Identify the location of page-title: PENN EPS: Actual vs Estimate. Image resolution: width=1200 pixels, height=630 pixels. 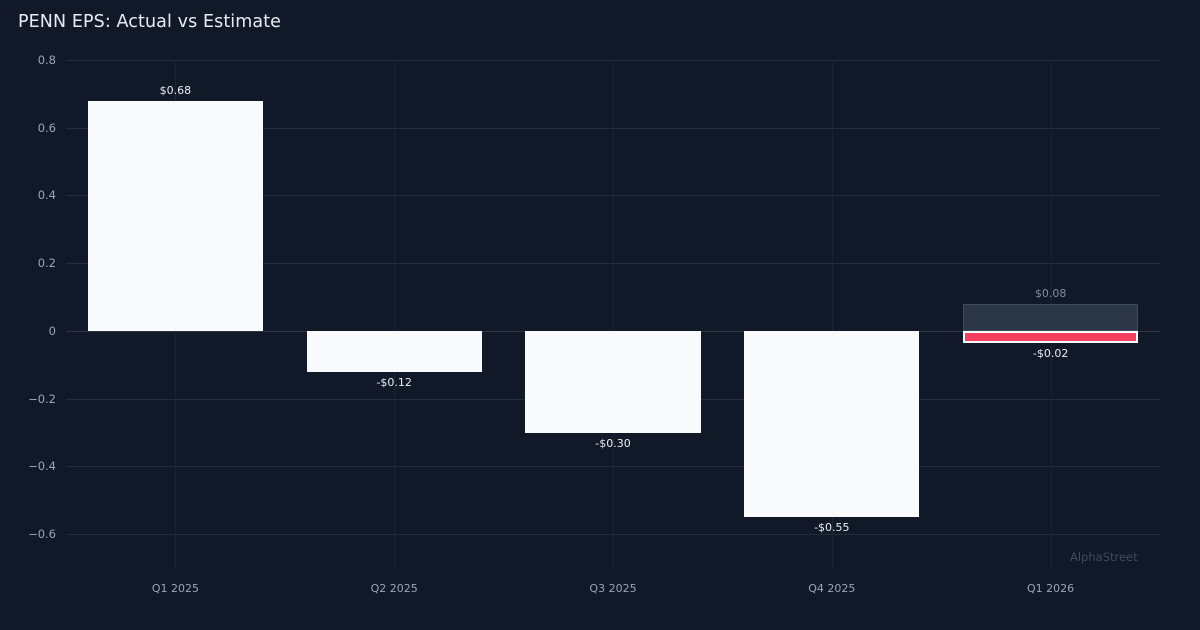
(150, 22).